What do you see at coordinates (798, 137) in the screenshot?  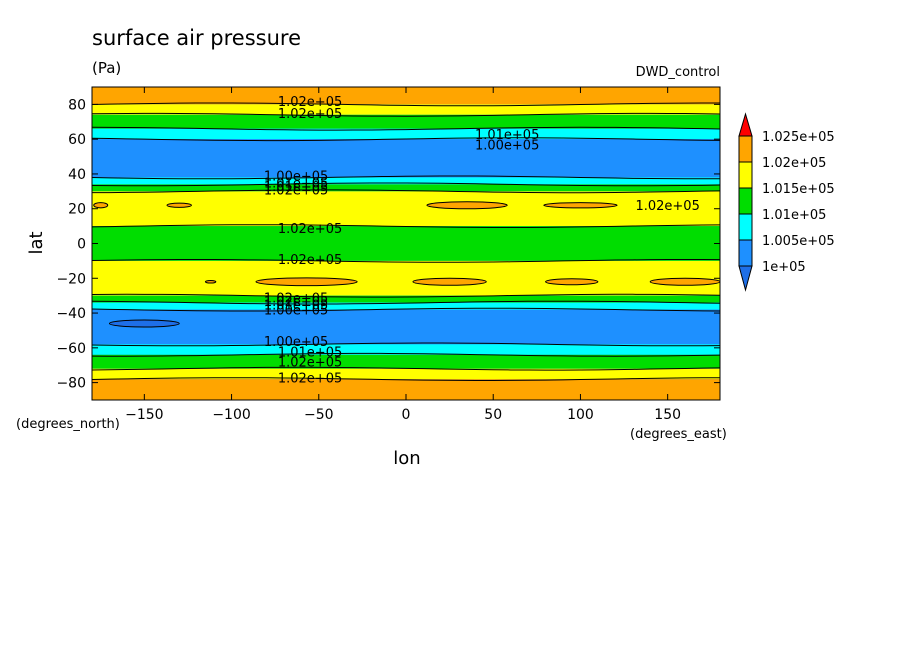 I see `colorbar-label: 1.025e+05` at bounding box center [798, 137].